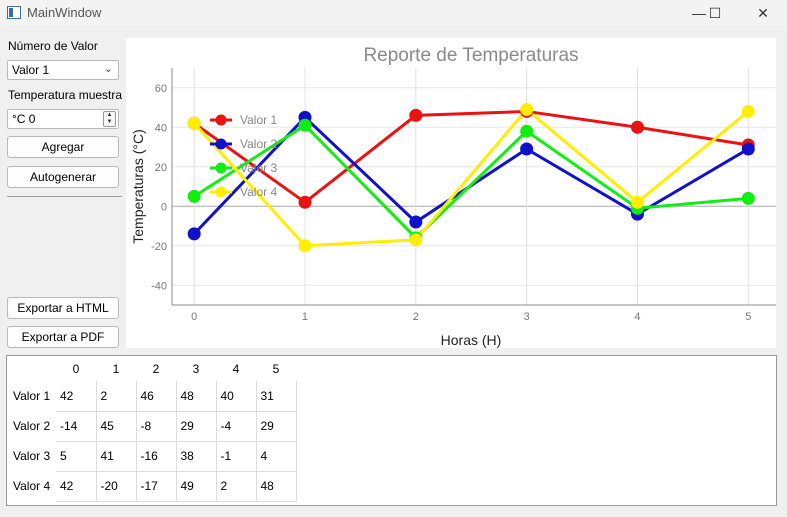  I want to click on table-cell: -16, so click(156, 456).